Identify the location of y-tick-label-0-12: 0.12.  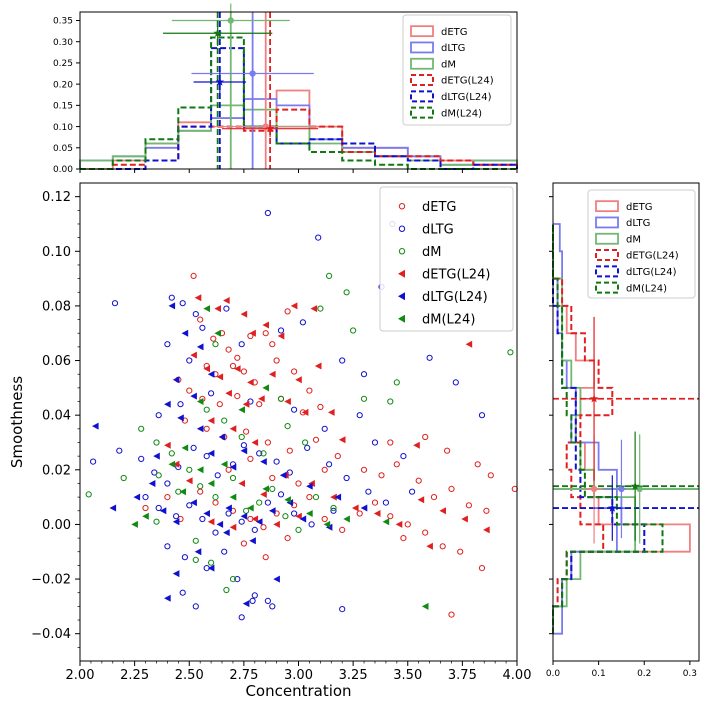
(56, 197).